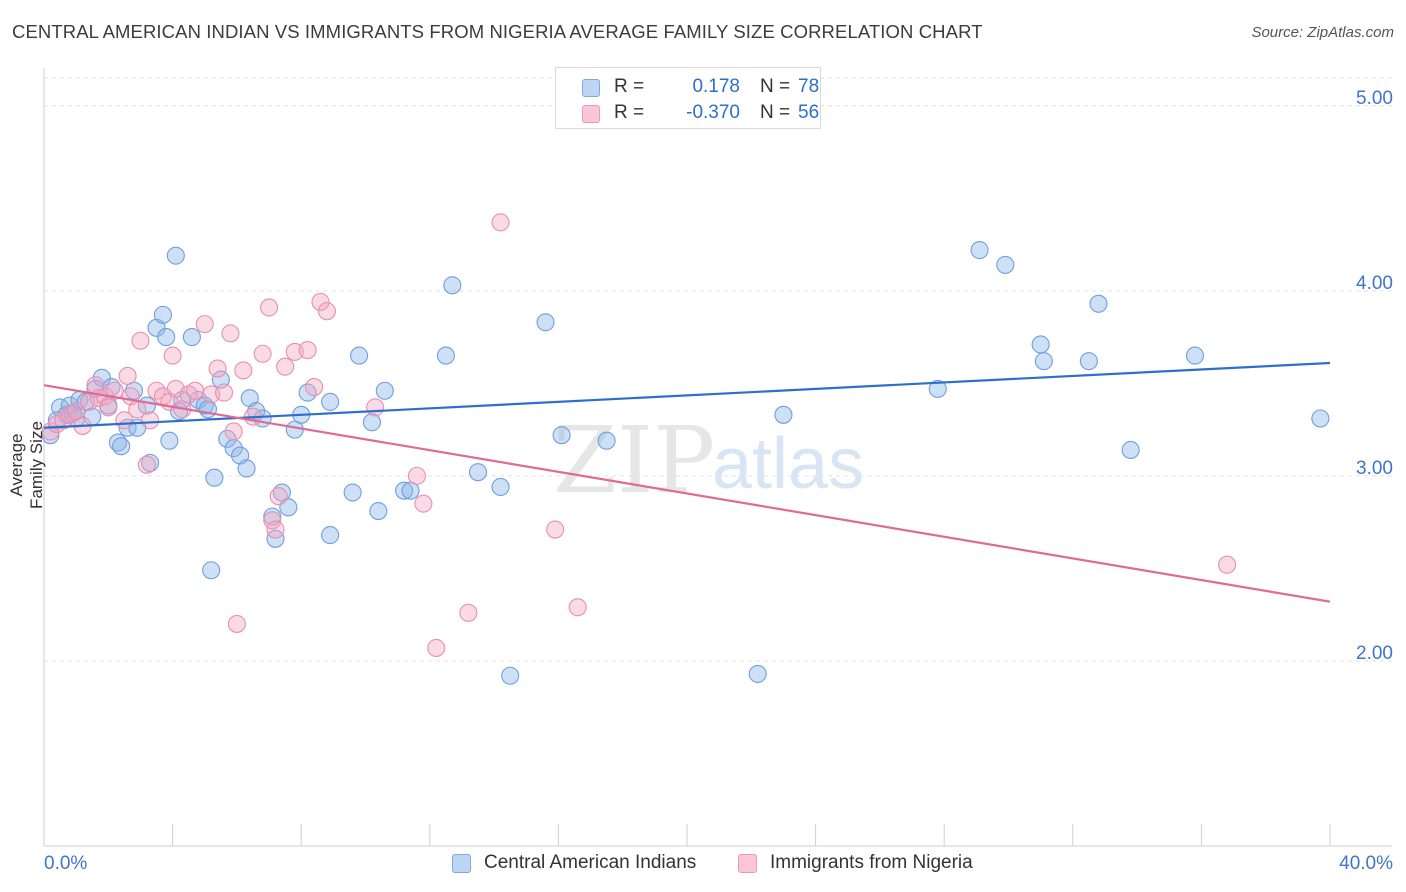  Describe the element at coordinates (1374, 653) in the screenshot. I see `y-tick-label: 2.00` at that location.